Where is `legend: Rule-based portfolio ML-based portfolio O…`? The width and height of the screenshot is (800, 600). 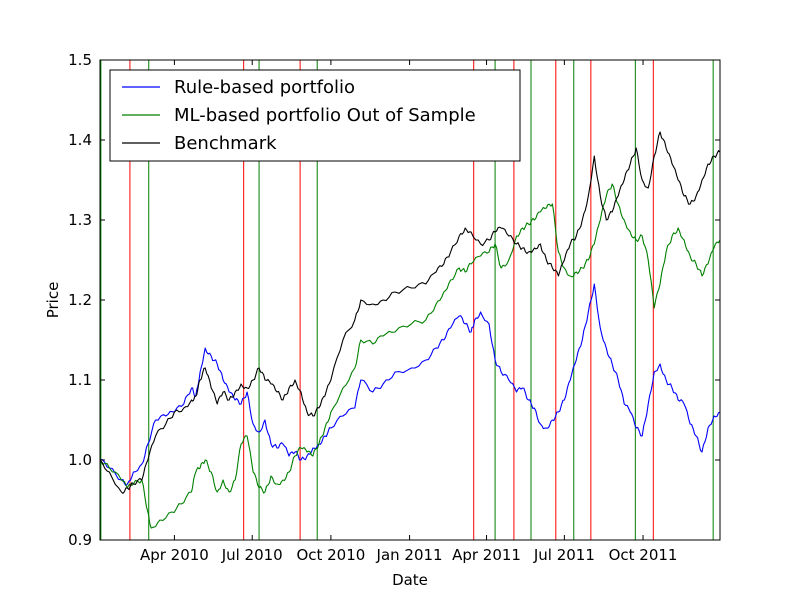 legend: Rule-based portfolio ML-based portfolio O… is located at coordinates (315, 115).